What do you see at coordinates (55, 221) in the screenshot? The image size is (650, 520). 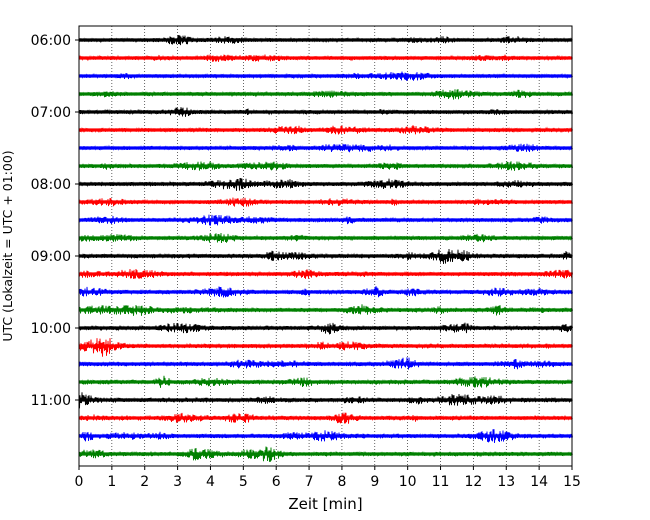 I see `y-axis-ticks: 06:00 07:00 08:00 09:00 10:00 11:00` at bounding box center [55, 221].